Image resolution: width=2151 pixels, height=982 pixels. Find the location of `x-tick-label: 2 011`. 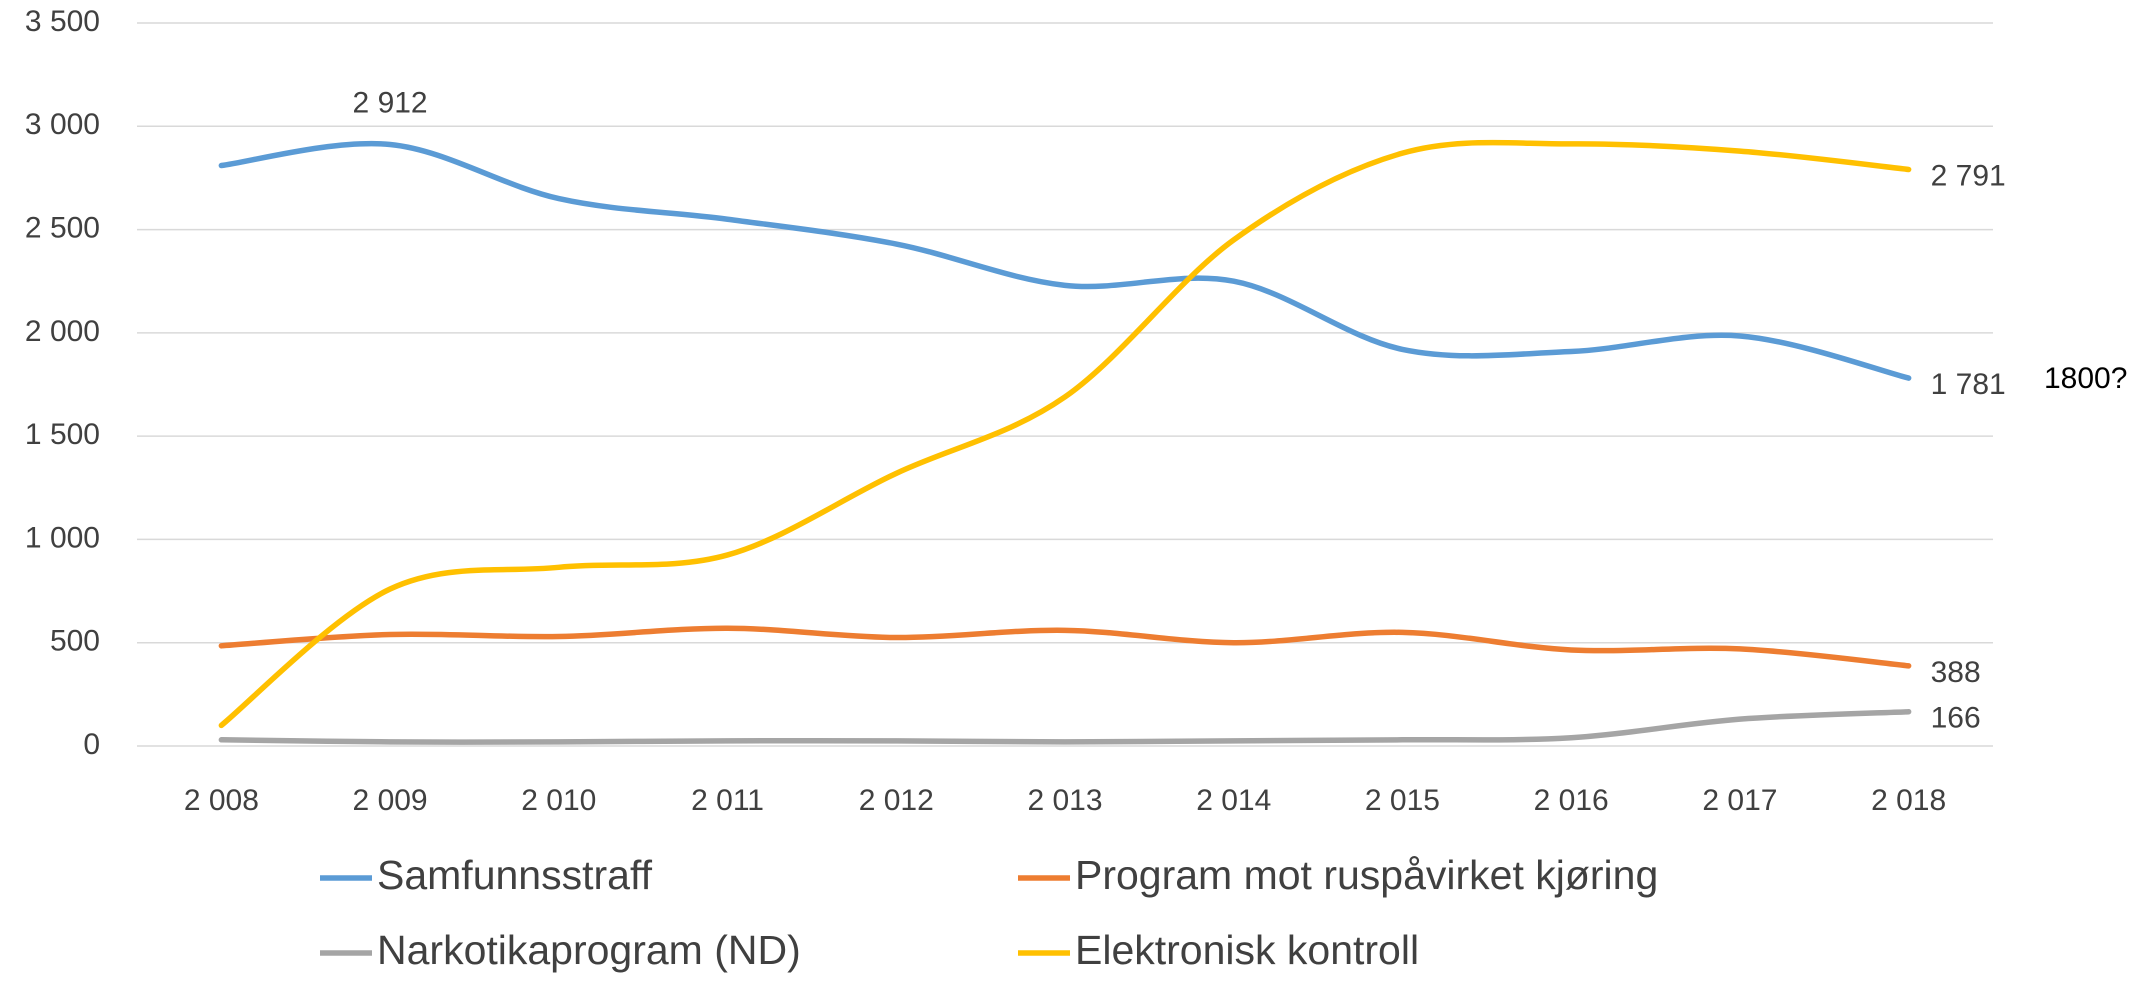

x-tick-label: 2 011 is located at coordinates (727, 800).